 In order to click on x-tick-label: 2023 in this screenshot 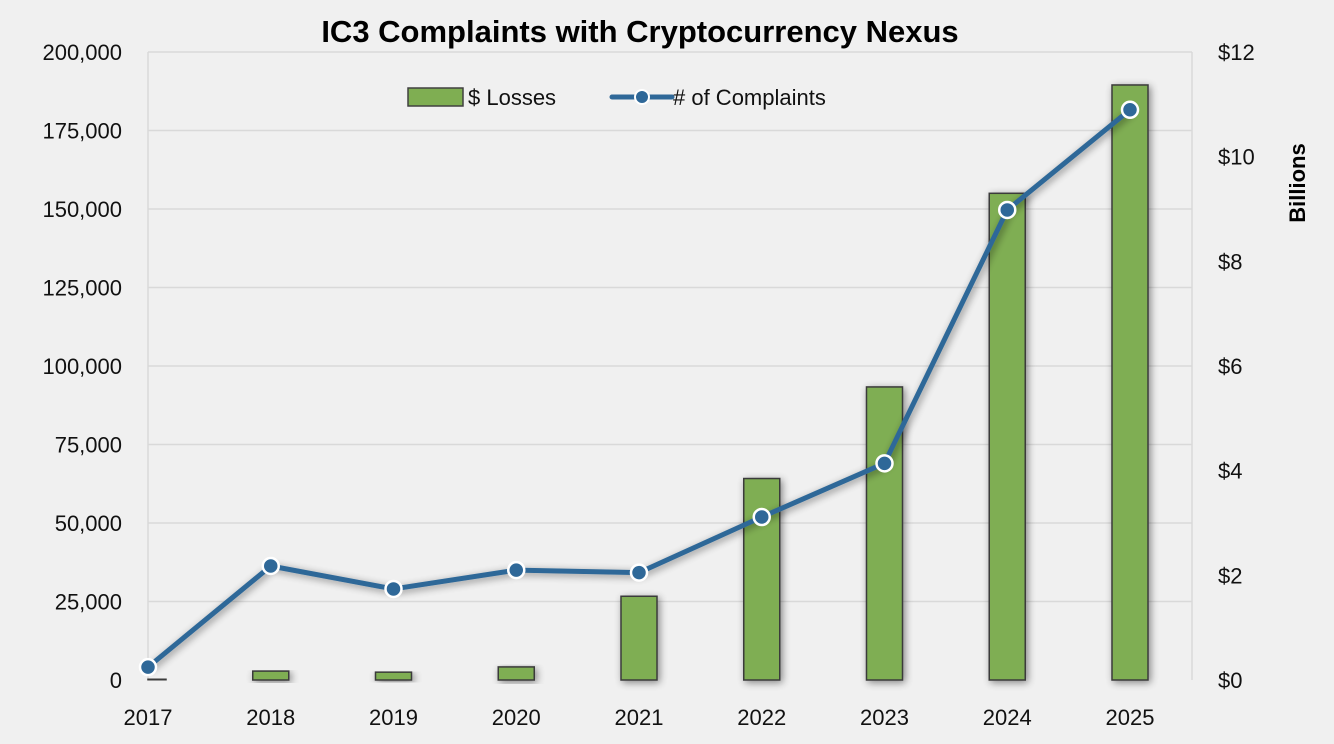, I will do `click(884, 717)`.